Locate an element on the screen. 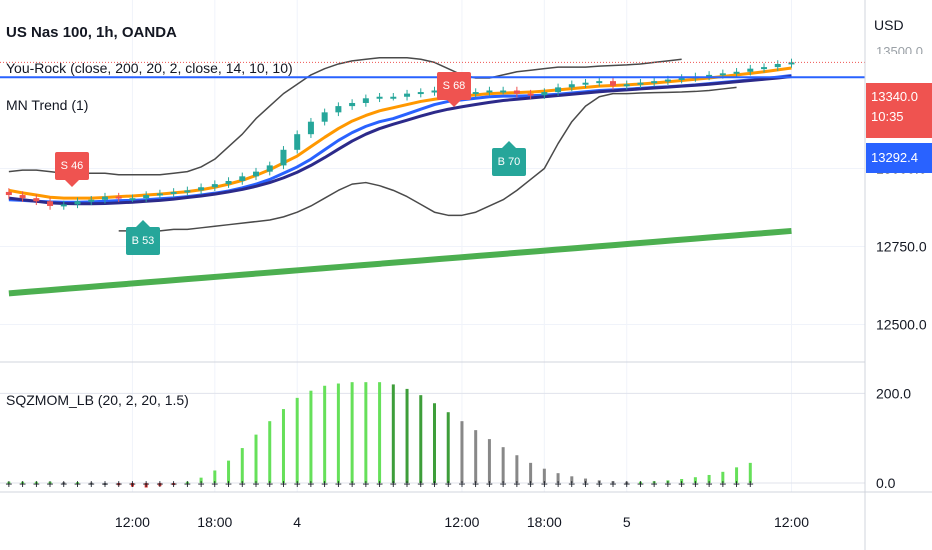 The height and width of the screenshot is (550, 932). osc-tick-label: 0.0 is located at coordinates (886, 483).